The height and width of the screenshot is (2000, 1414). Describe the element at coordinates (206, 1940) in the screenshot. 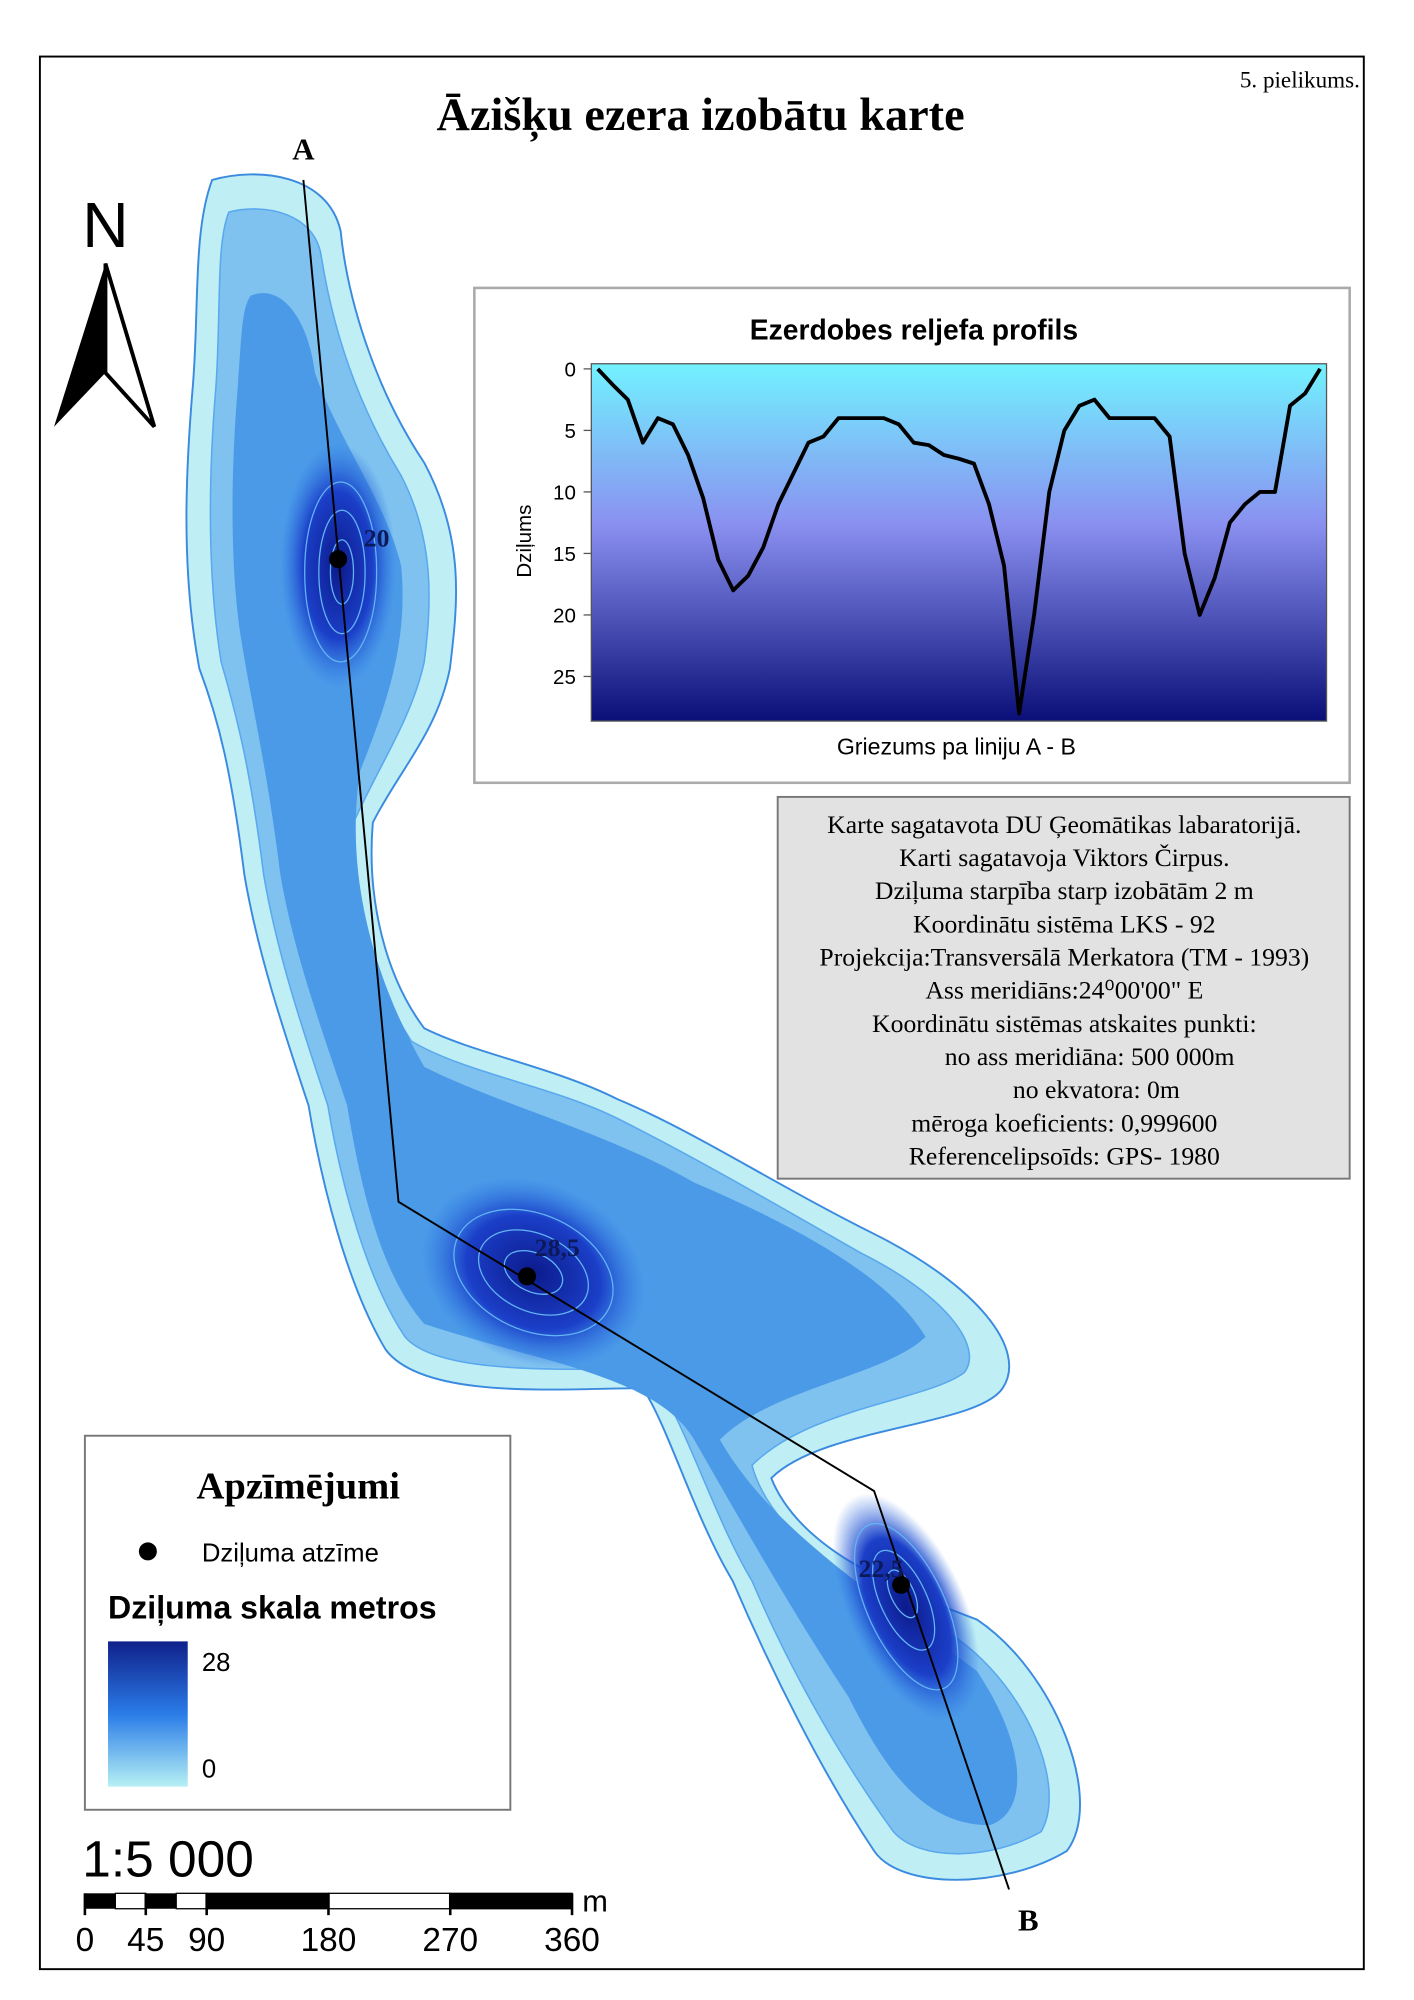

I see `scale-tick-label: 90` at that location.